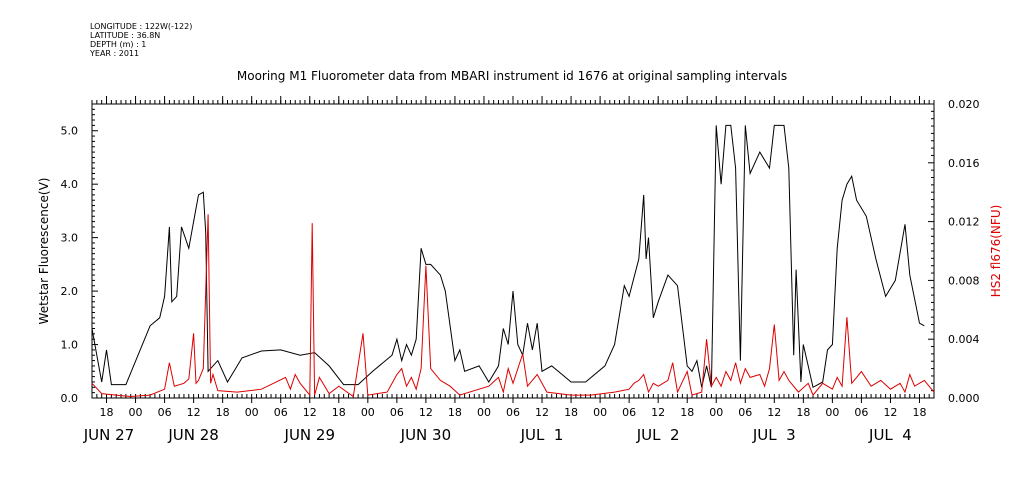 The width and height of the screenshot is (1009, 504). Describe the element at coordinates (141, 26) in the screenshot. I see `meta-longitude: LONGITUDE : 122W(-122)` at that location.